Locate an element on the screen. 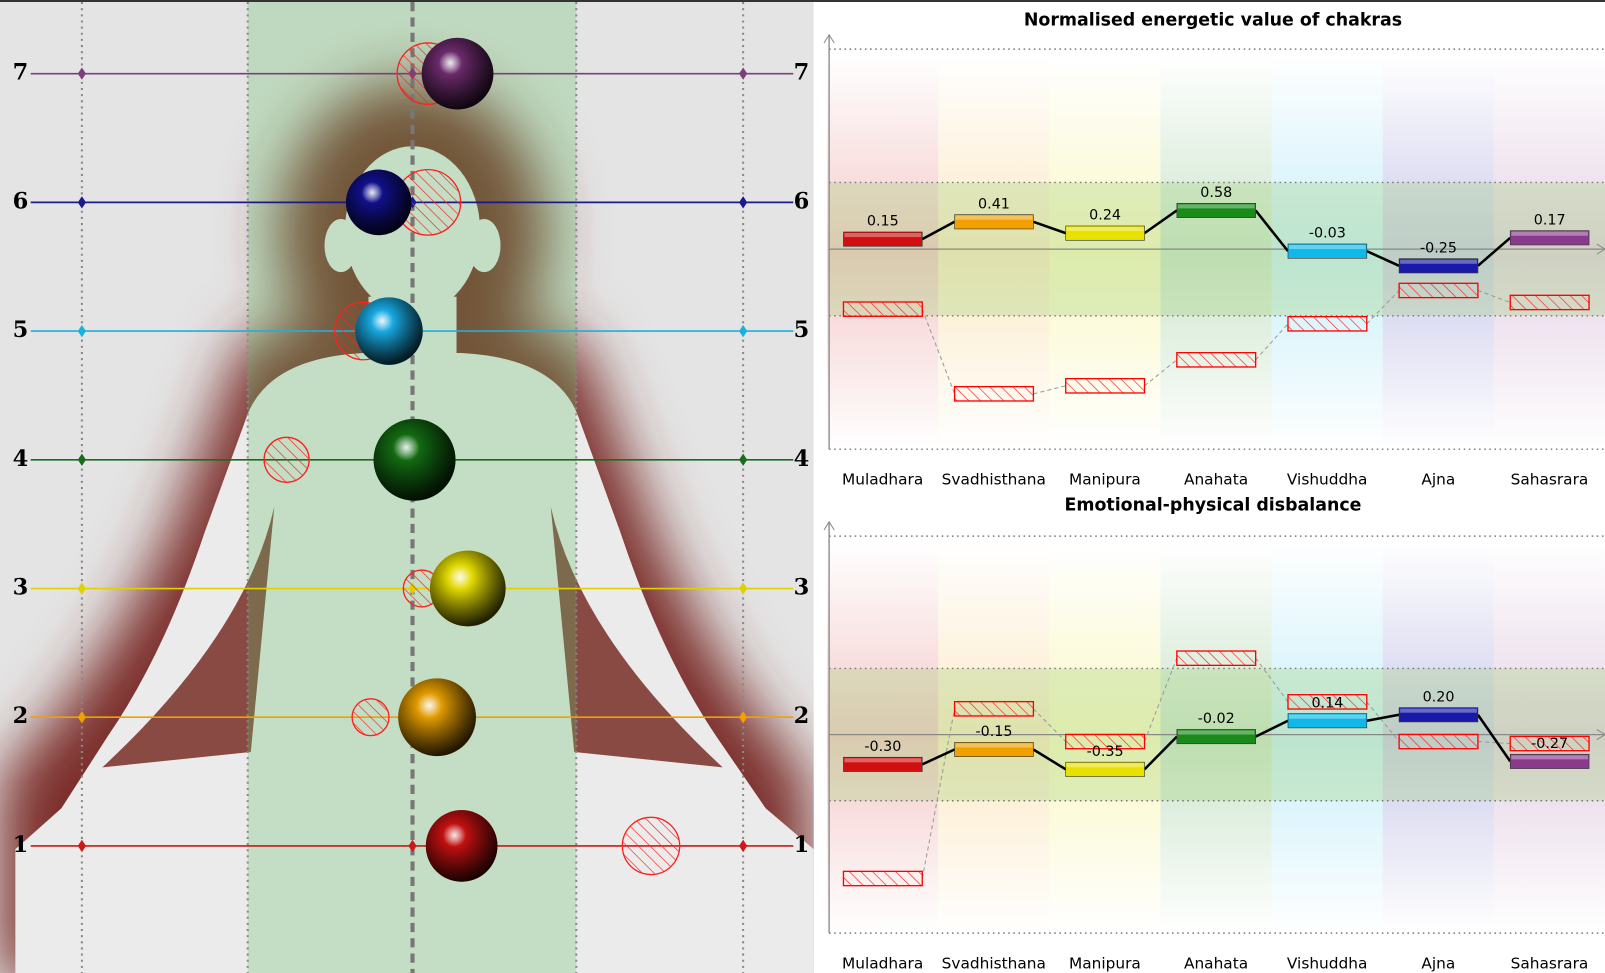 The width and height of the screenshot is (1605, 973). value-label: -0.30 is located at coordinates (882, 747).